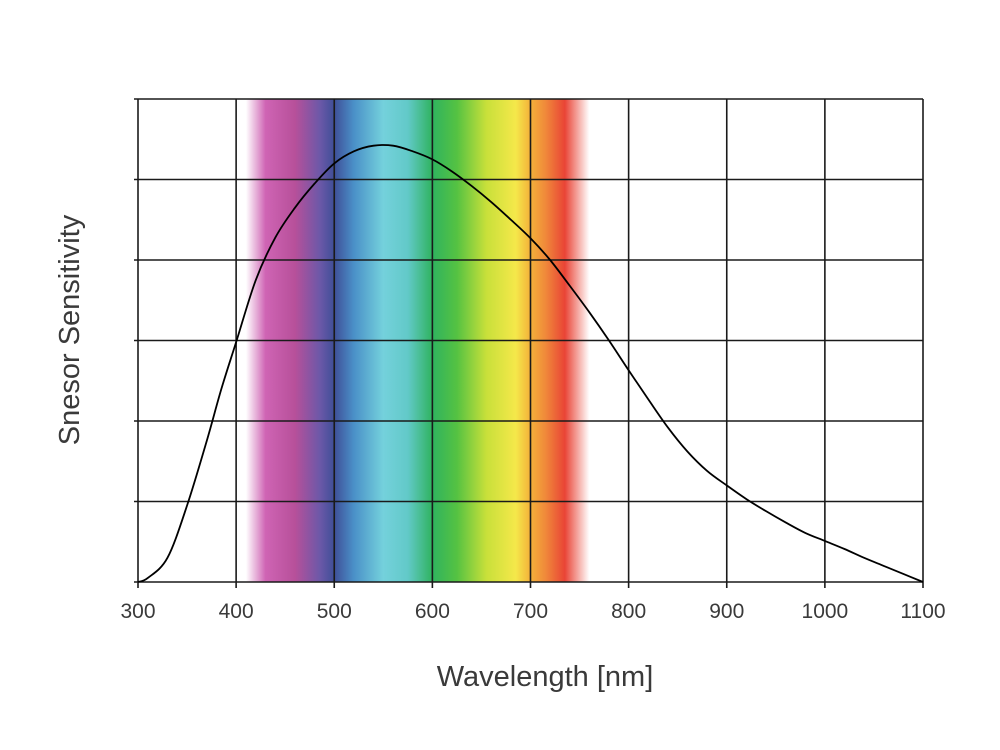  What do you see at coordinates (628, 611) in the screenshot?
I see `x-tick-label-800: 800` at bounding box center [628, 611].